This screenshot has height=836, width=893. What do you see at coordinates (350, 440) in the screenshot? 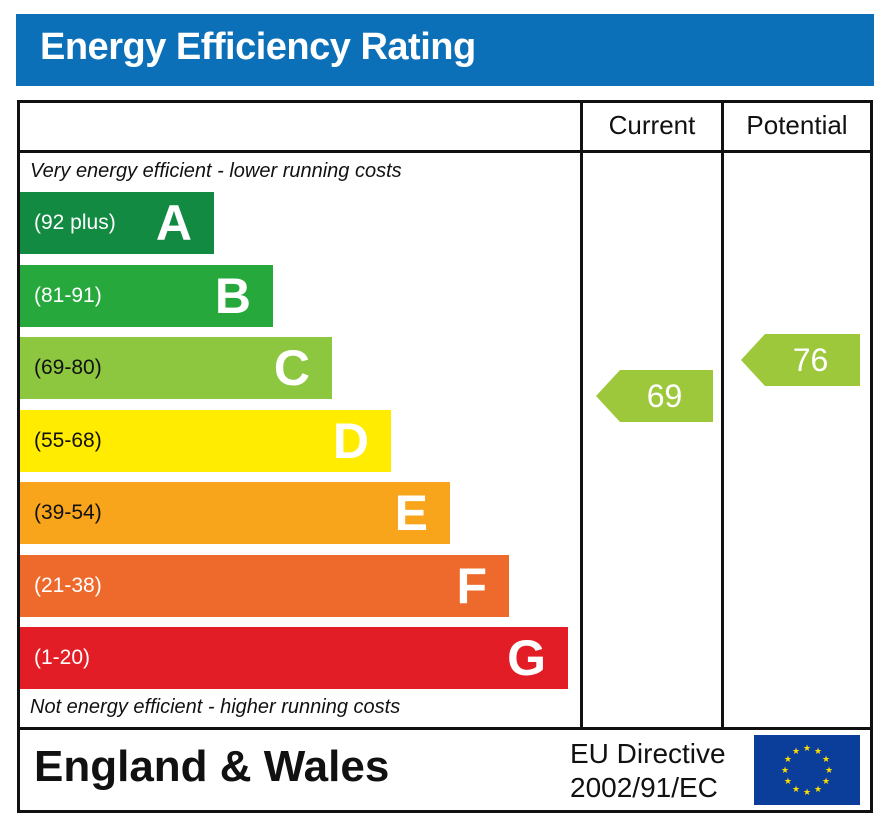
I see `band-letter: D` at bounding box center [350, 440].